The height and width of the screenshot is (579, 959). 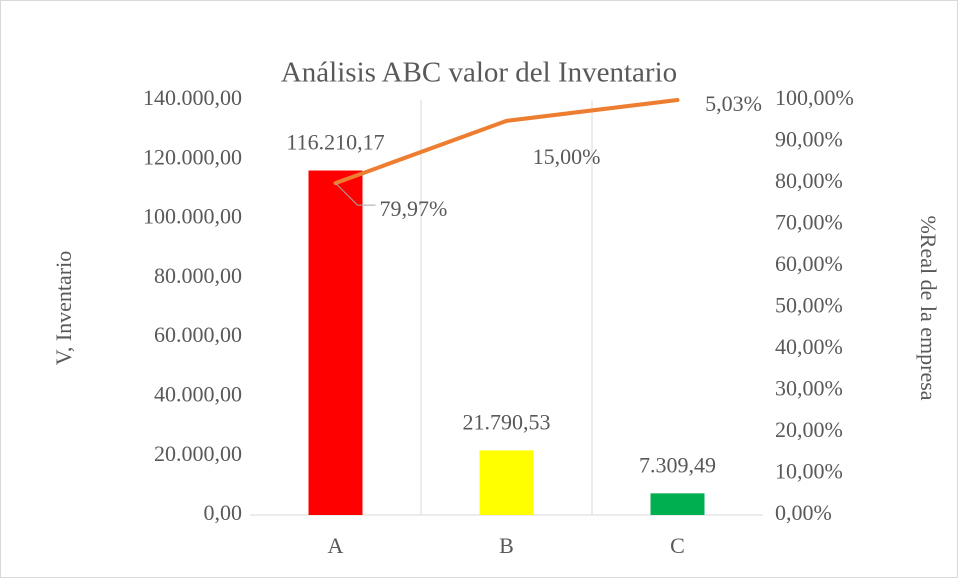 What do you see at coordinates (809, 305) in the screenshot?
I see `y2-tick-label: 50,00%` at bounding box center [809, 305].